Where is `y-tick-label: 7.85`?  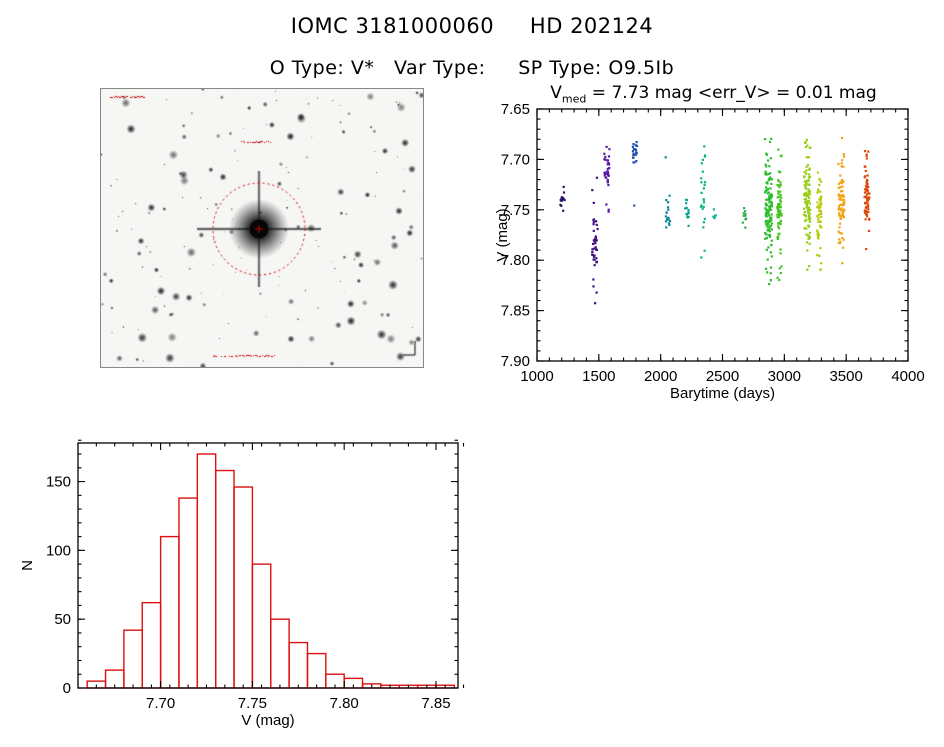 y-tick-label: 7.85 is located at coordinates (515, 311).